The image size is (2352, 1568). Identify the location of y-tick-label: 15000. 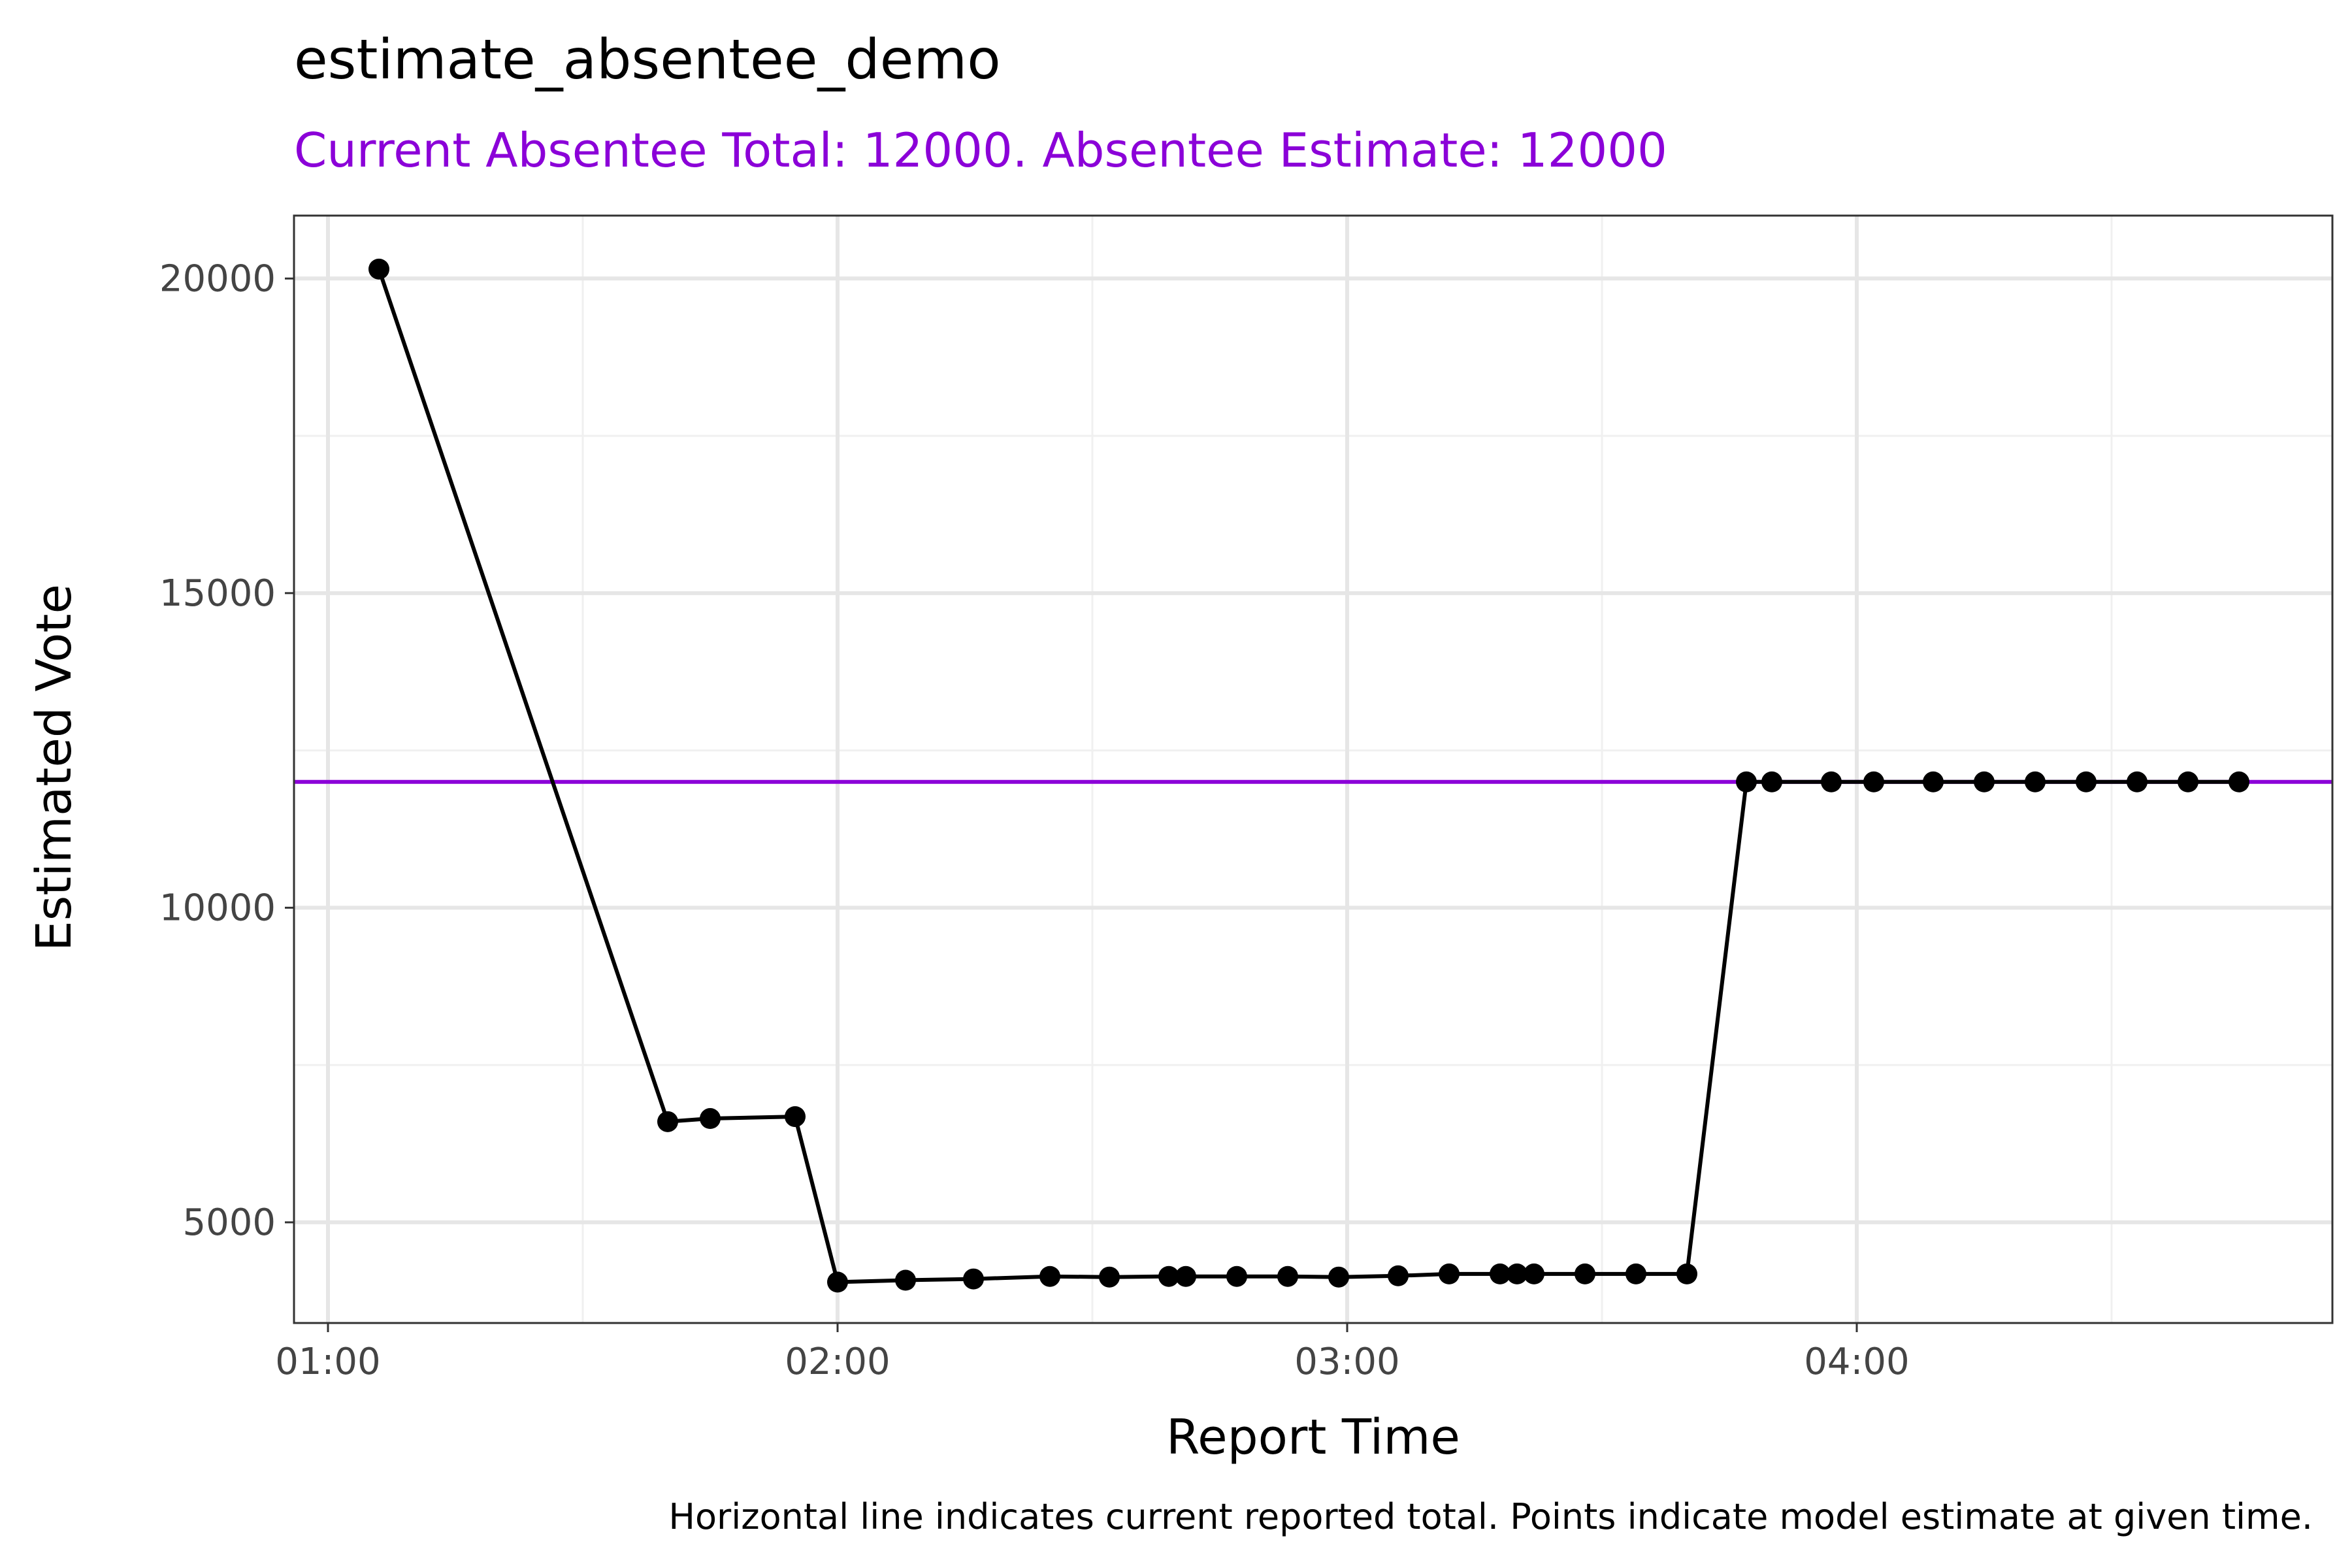
(217, 593).